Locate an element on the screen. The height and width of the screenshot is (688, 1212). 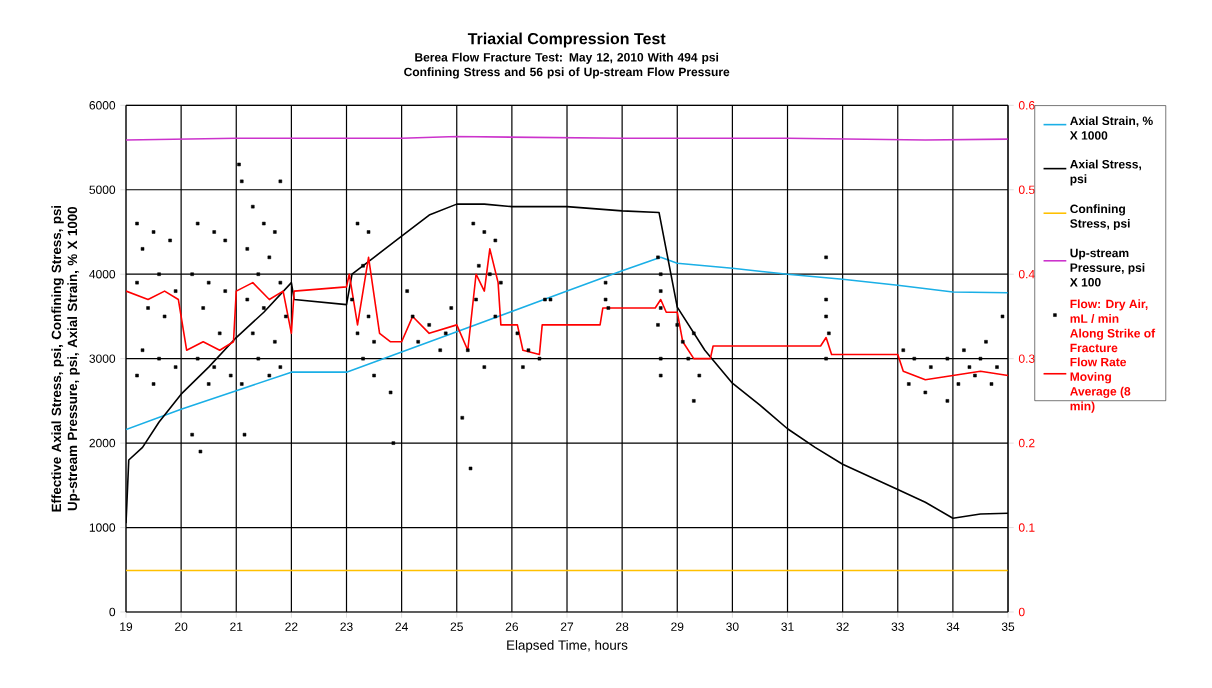
y-tick-label: 2000 is located at coordinates (102, 443).